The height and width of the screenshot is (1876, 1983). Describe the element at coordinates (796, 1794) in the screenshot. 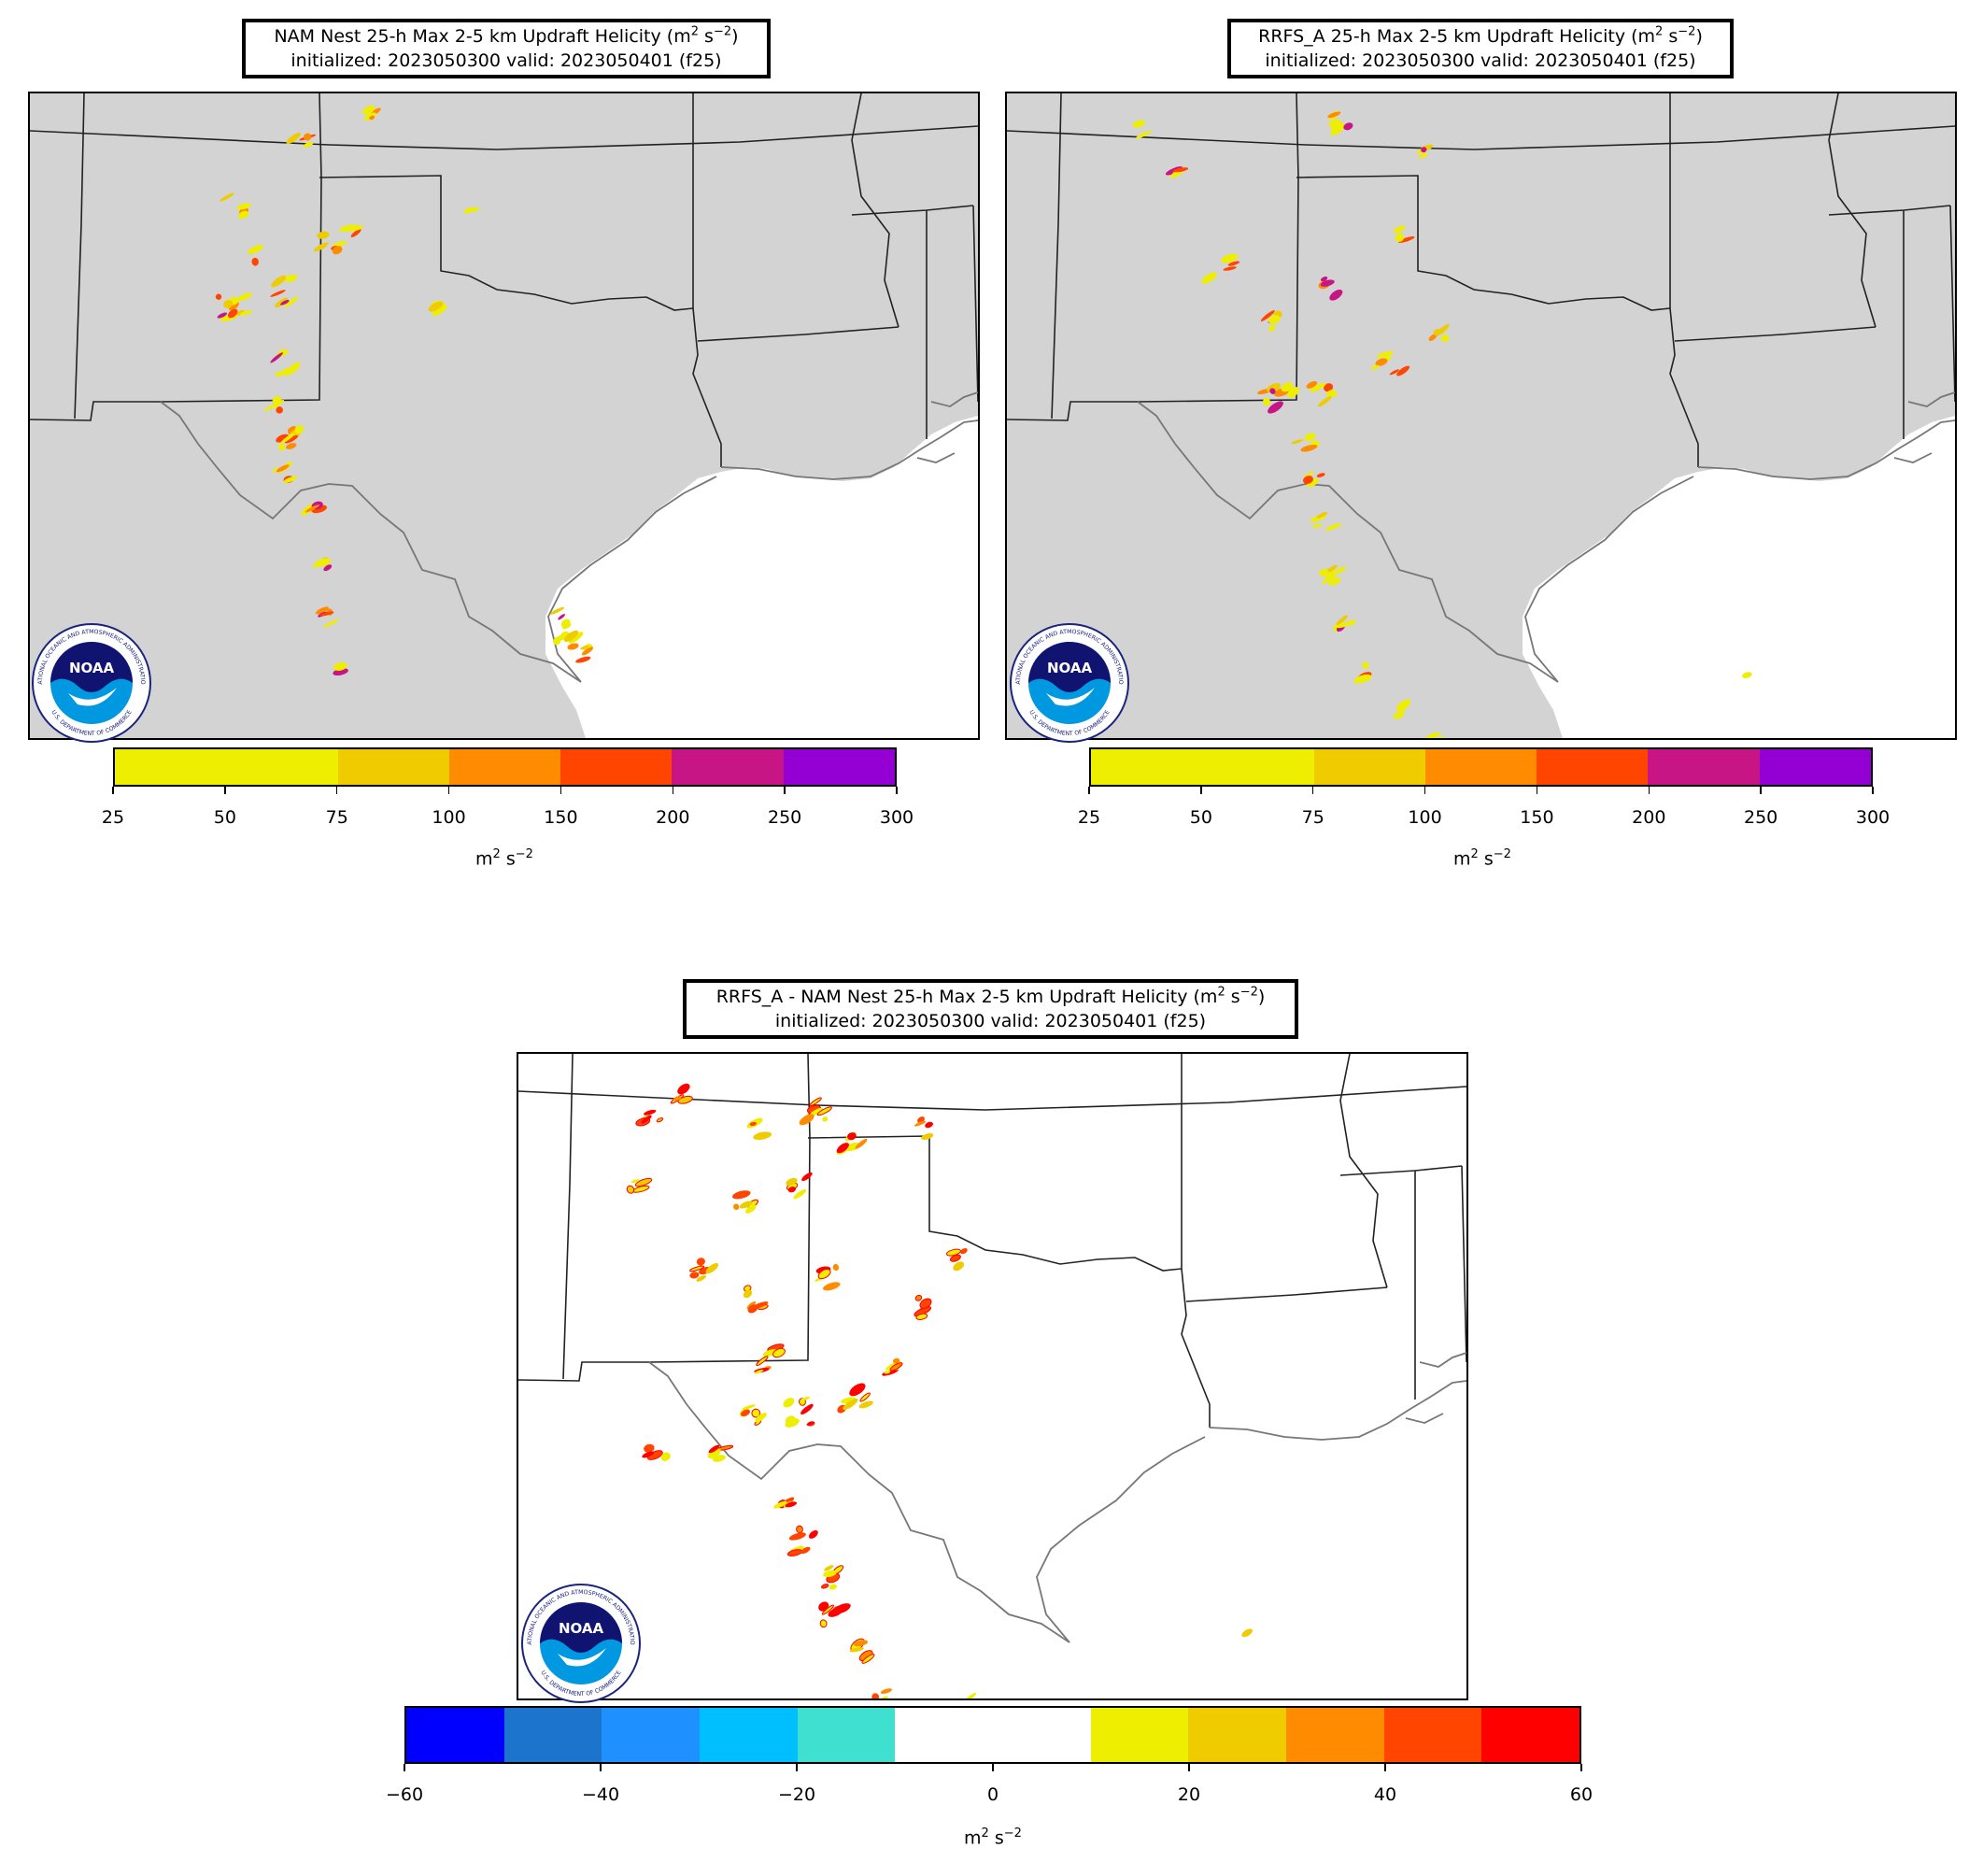

I see `diff-tick-label: −20` at that location.